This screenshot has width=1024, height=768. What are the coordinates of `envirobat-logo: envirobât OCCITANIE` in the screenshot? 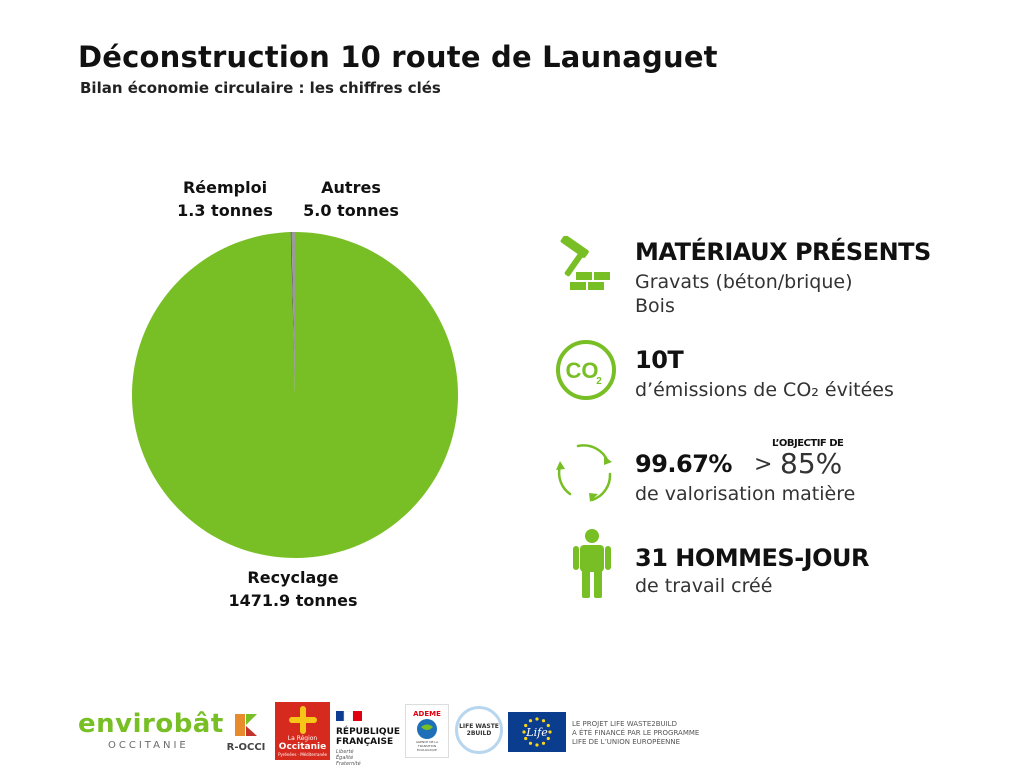 It's located at (151, 730).